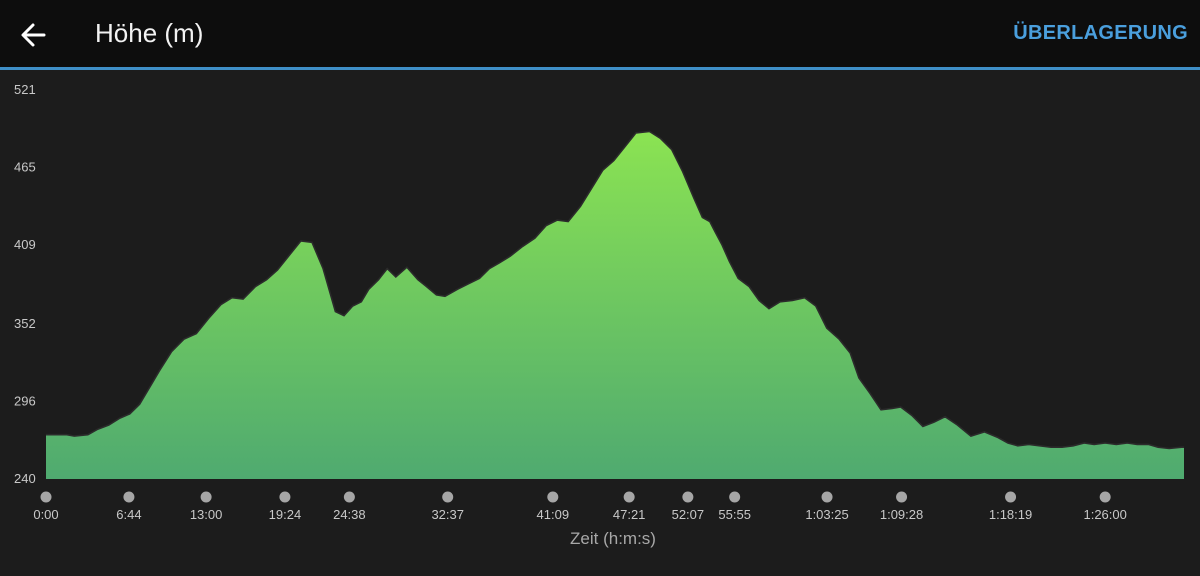 This screenshot has width=1200, height=576. I want to click on header-divider, so click(600, 68).